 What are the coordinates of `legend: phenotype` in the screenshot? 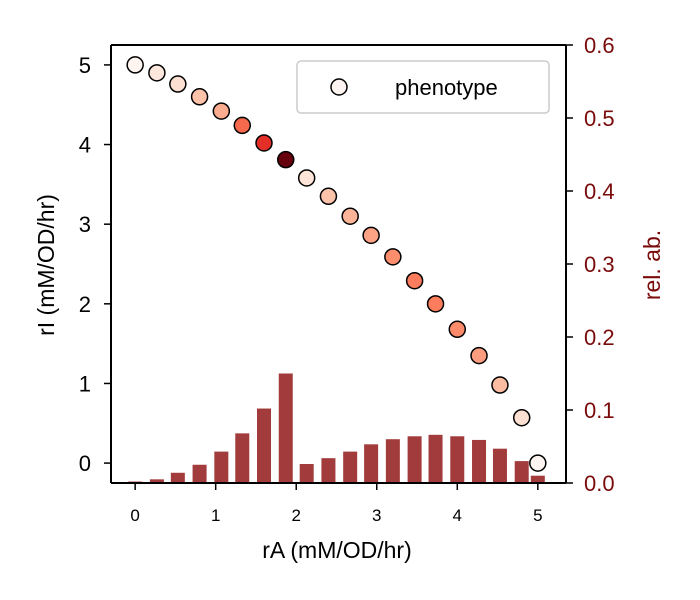 It's located at (423, 87).